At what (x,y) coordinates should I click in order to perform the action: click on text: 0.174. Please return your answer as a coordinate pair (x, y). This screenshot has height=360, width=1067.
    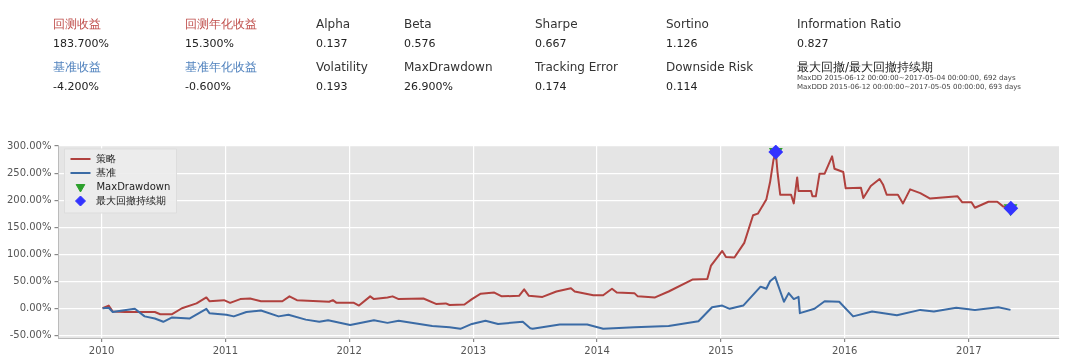
    Looking at the image, I should click on (551, 87).